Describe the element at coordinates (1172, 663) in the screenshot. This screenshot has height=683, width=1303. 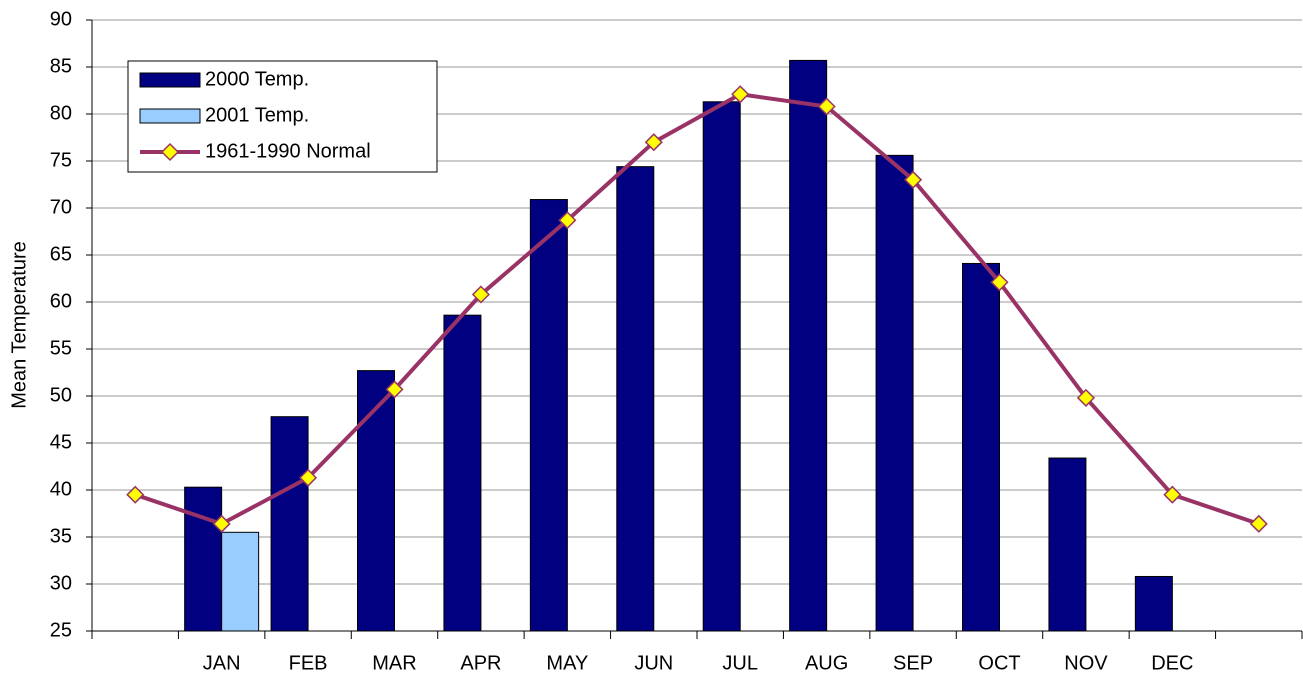
I see `x-tick-label: DEC` at that location.